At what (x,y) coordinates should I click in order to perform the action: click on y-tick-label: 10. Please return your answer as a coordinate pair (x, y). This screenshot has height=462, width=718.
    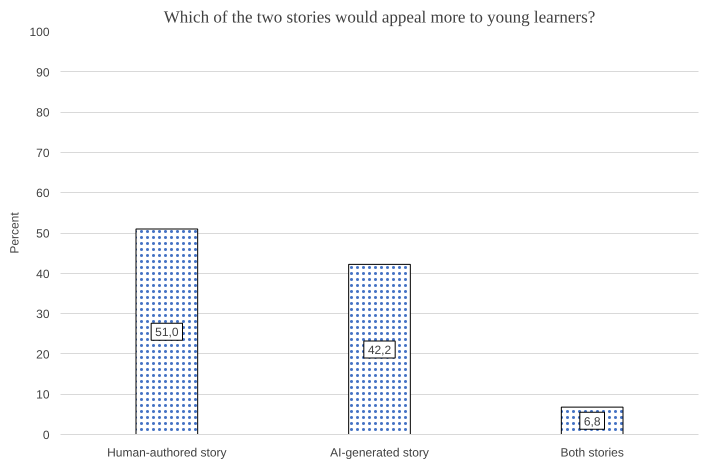
    Looking at the image, I should click on (43, 395).